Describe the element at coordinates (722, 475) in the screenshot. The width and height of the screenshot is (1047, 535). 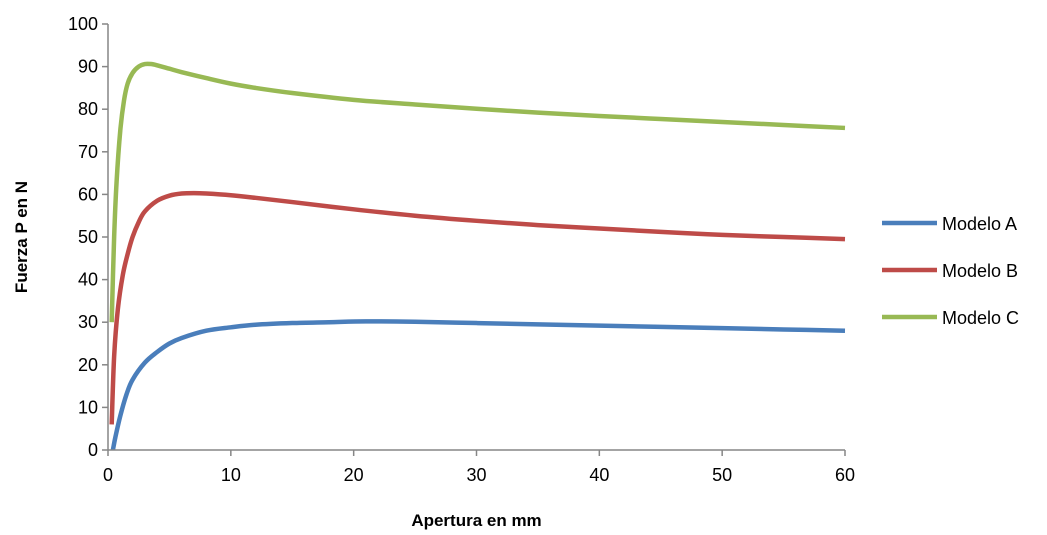
I see `x-tick-label: 50` at that location.